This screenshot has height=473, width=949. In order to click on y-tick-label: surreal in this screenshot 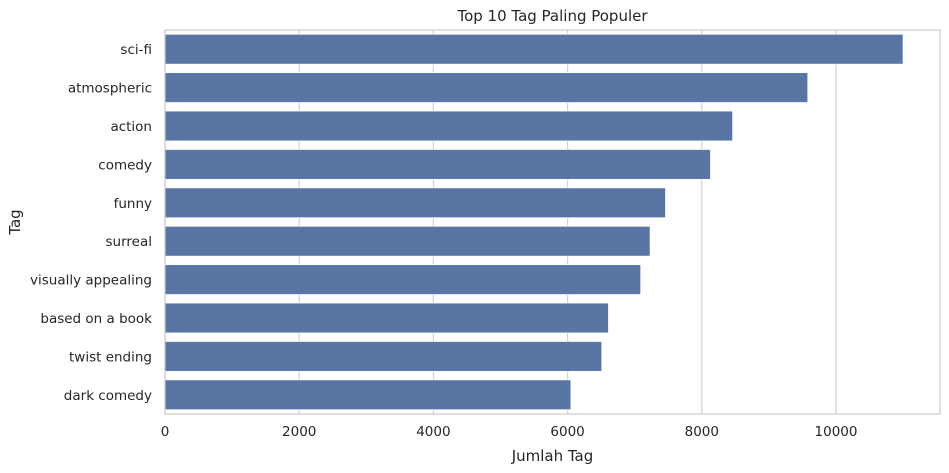, I will do `click(129, 242)`.